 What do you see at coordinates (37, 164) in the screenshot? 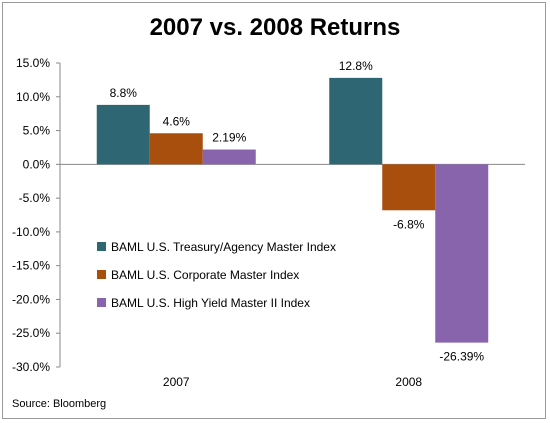
I see `y-tick-label: 0.0%` at bounding box center [37, 164].